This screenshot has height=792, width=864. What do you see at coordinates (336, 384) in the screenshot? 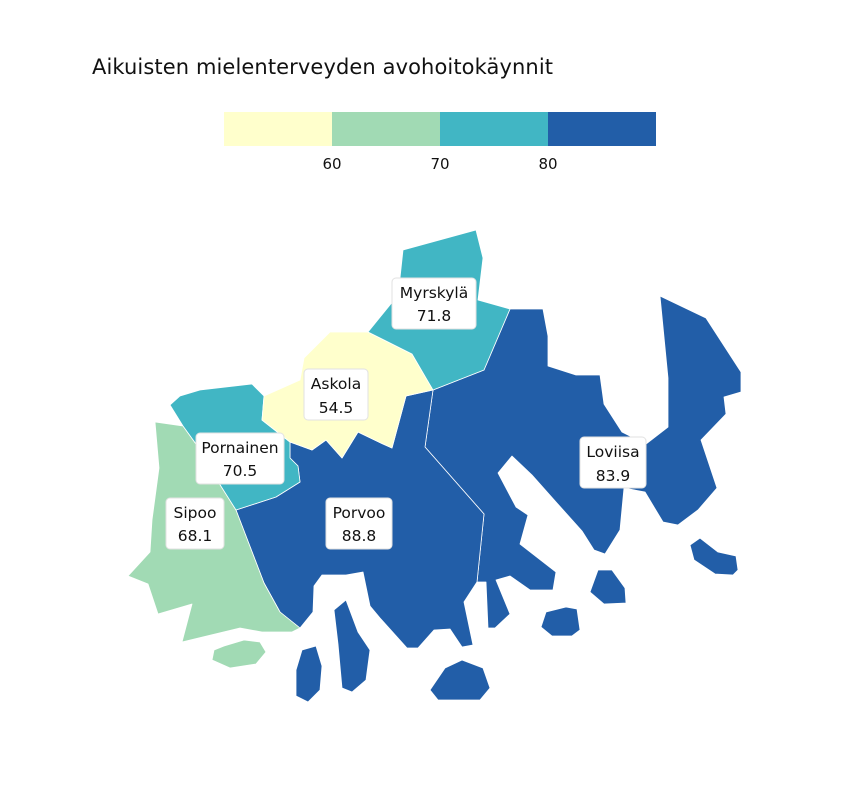
I see `label-askola-name: Askola` at bounding box center [336, 384].